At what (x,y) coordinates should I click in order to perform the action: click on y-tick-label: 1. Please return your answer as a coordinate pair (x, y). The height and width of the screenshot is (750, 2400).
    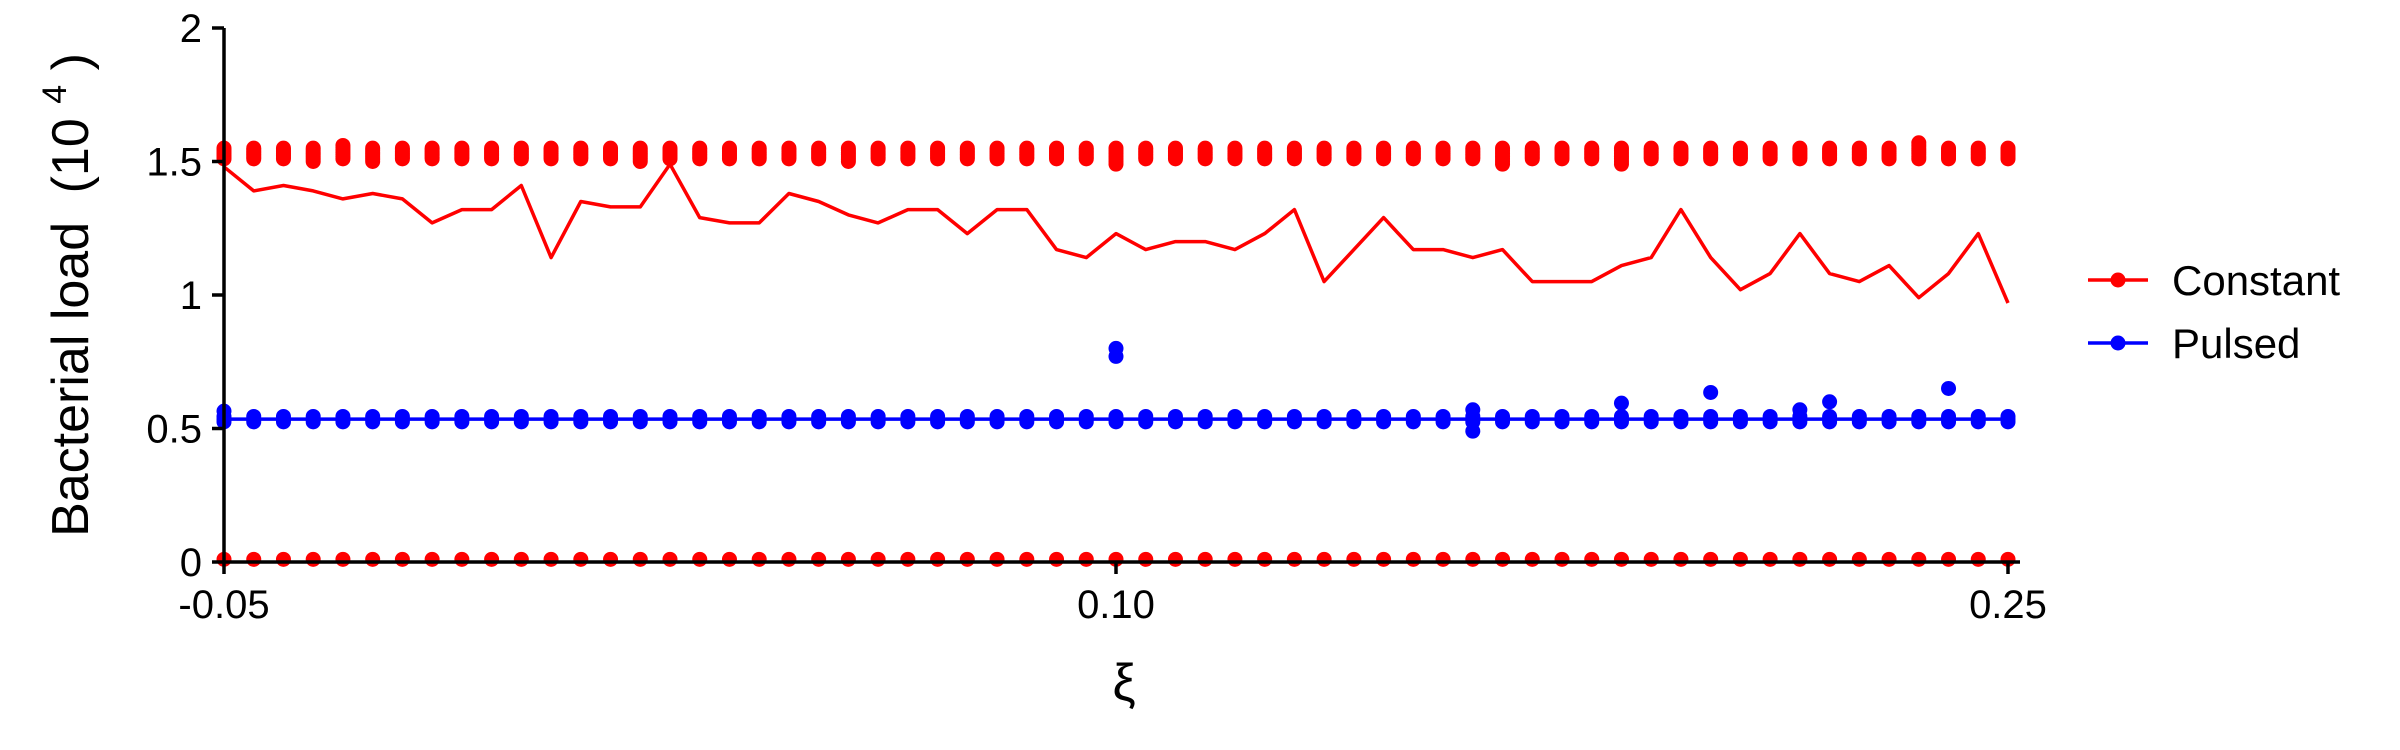
    Looking at the image, I should click on (191, 296).